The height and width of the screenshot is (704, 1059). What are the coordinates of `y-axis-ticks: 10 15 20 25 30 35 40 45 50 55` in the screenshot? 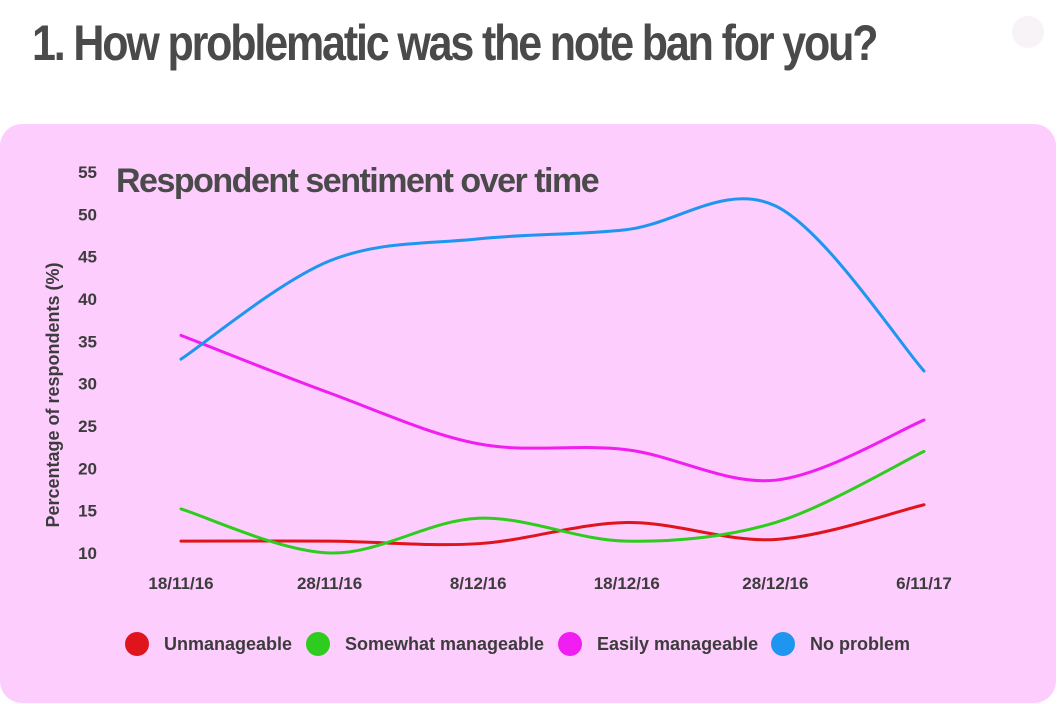 It's located at (87, 363).